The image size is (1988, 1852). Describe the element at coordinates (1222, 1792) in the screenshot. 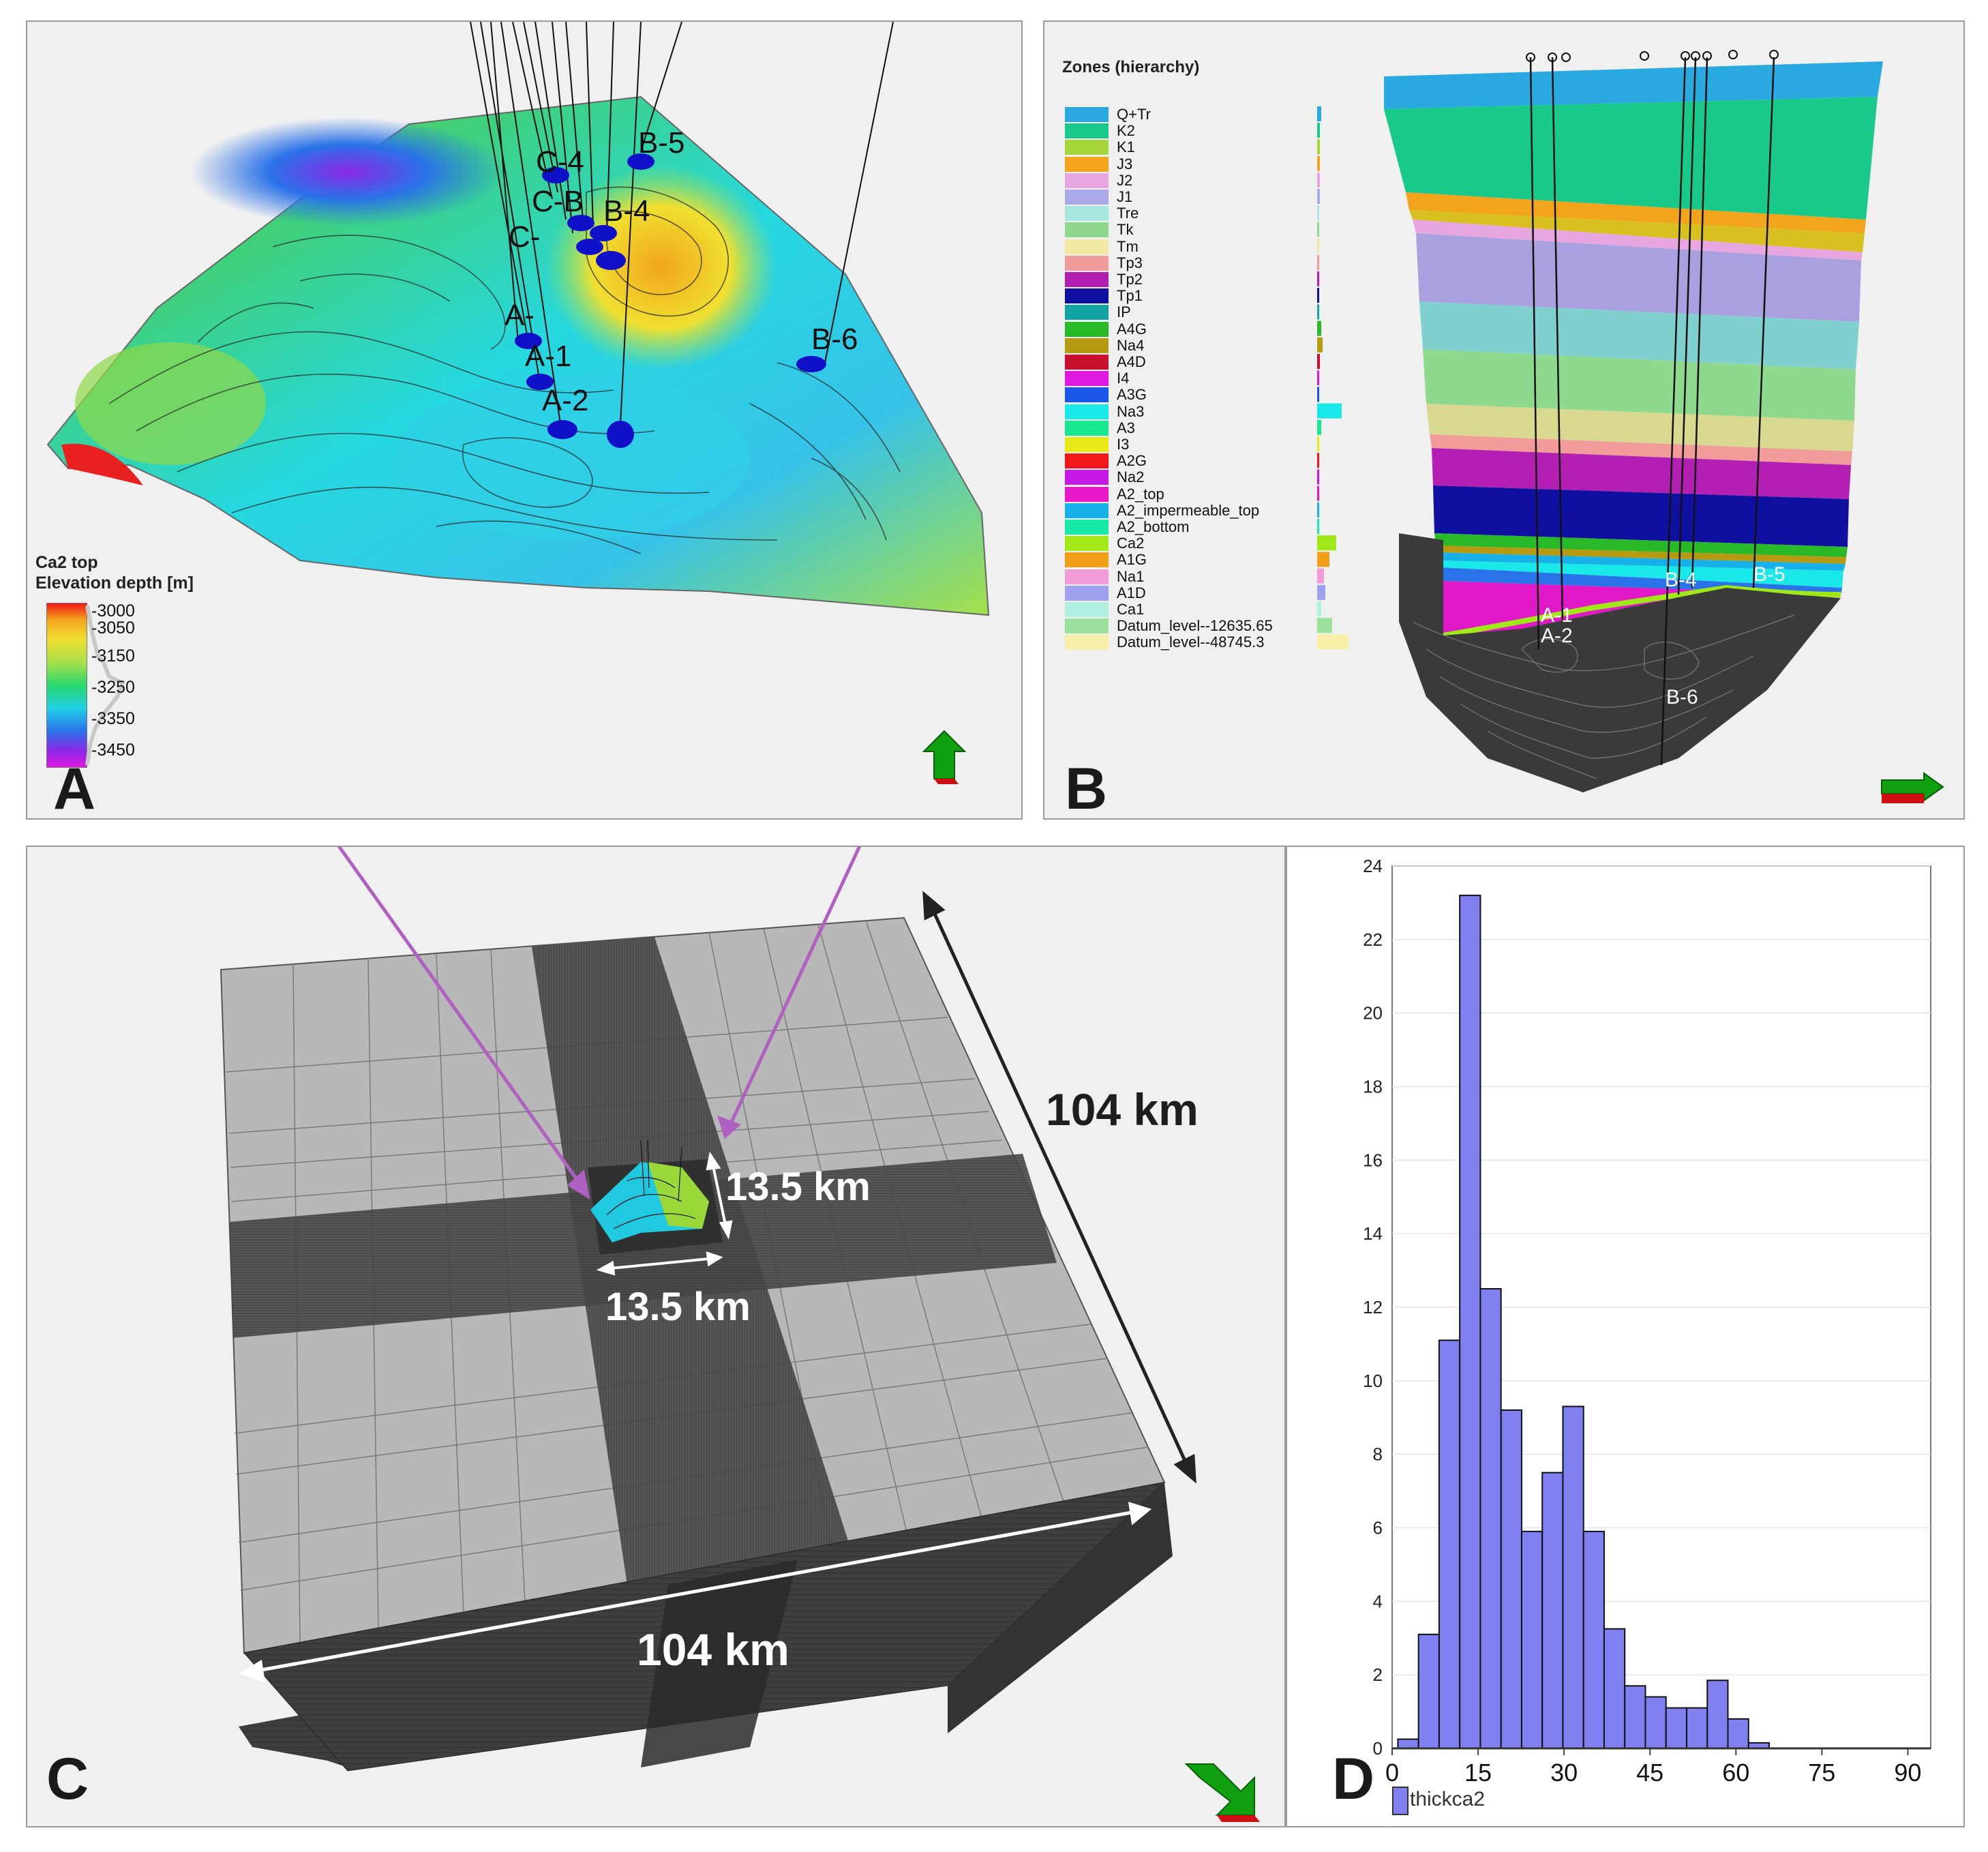

I see `orientation-arrow-icon-c` at that location.